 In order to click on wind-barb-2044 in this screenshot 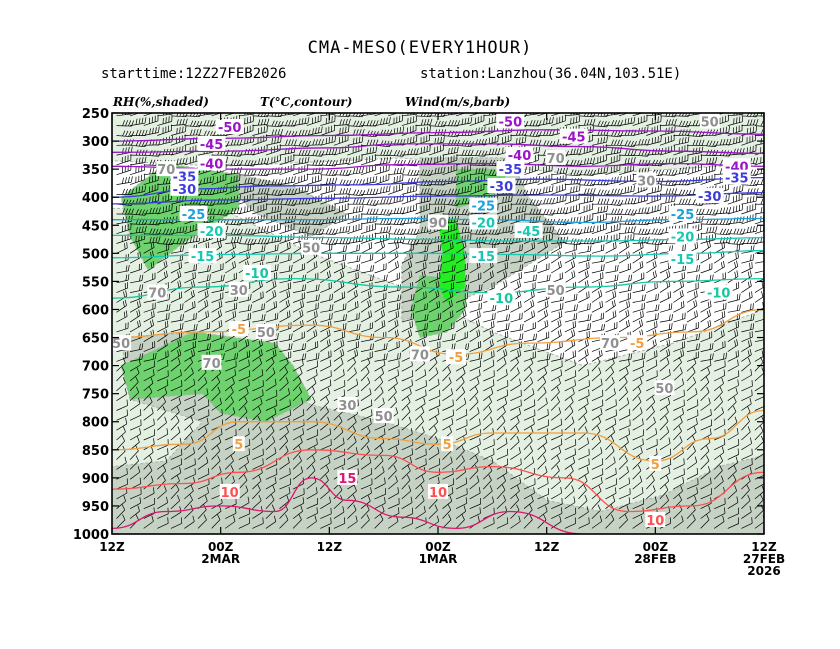, I will do `click(502, 523)`.